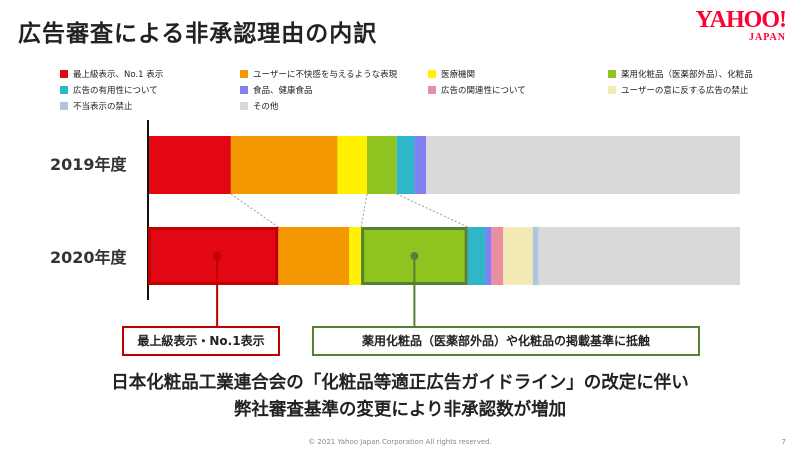 The height and width of the screenshot is (456, 800). Describe the element at coordinates (103, 107) in the screenshot. I see `legend-label: 不当表示の禁止` at that location.